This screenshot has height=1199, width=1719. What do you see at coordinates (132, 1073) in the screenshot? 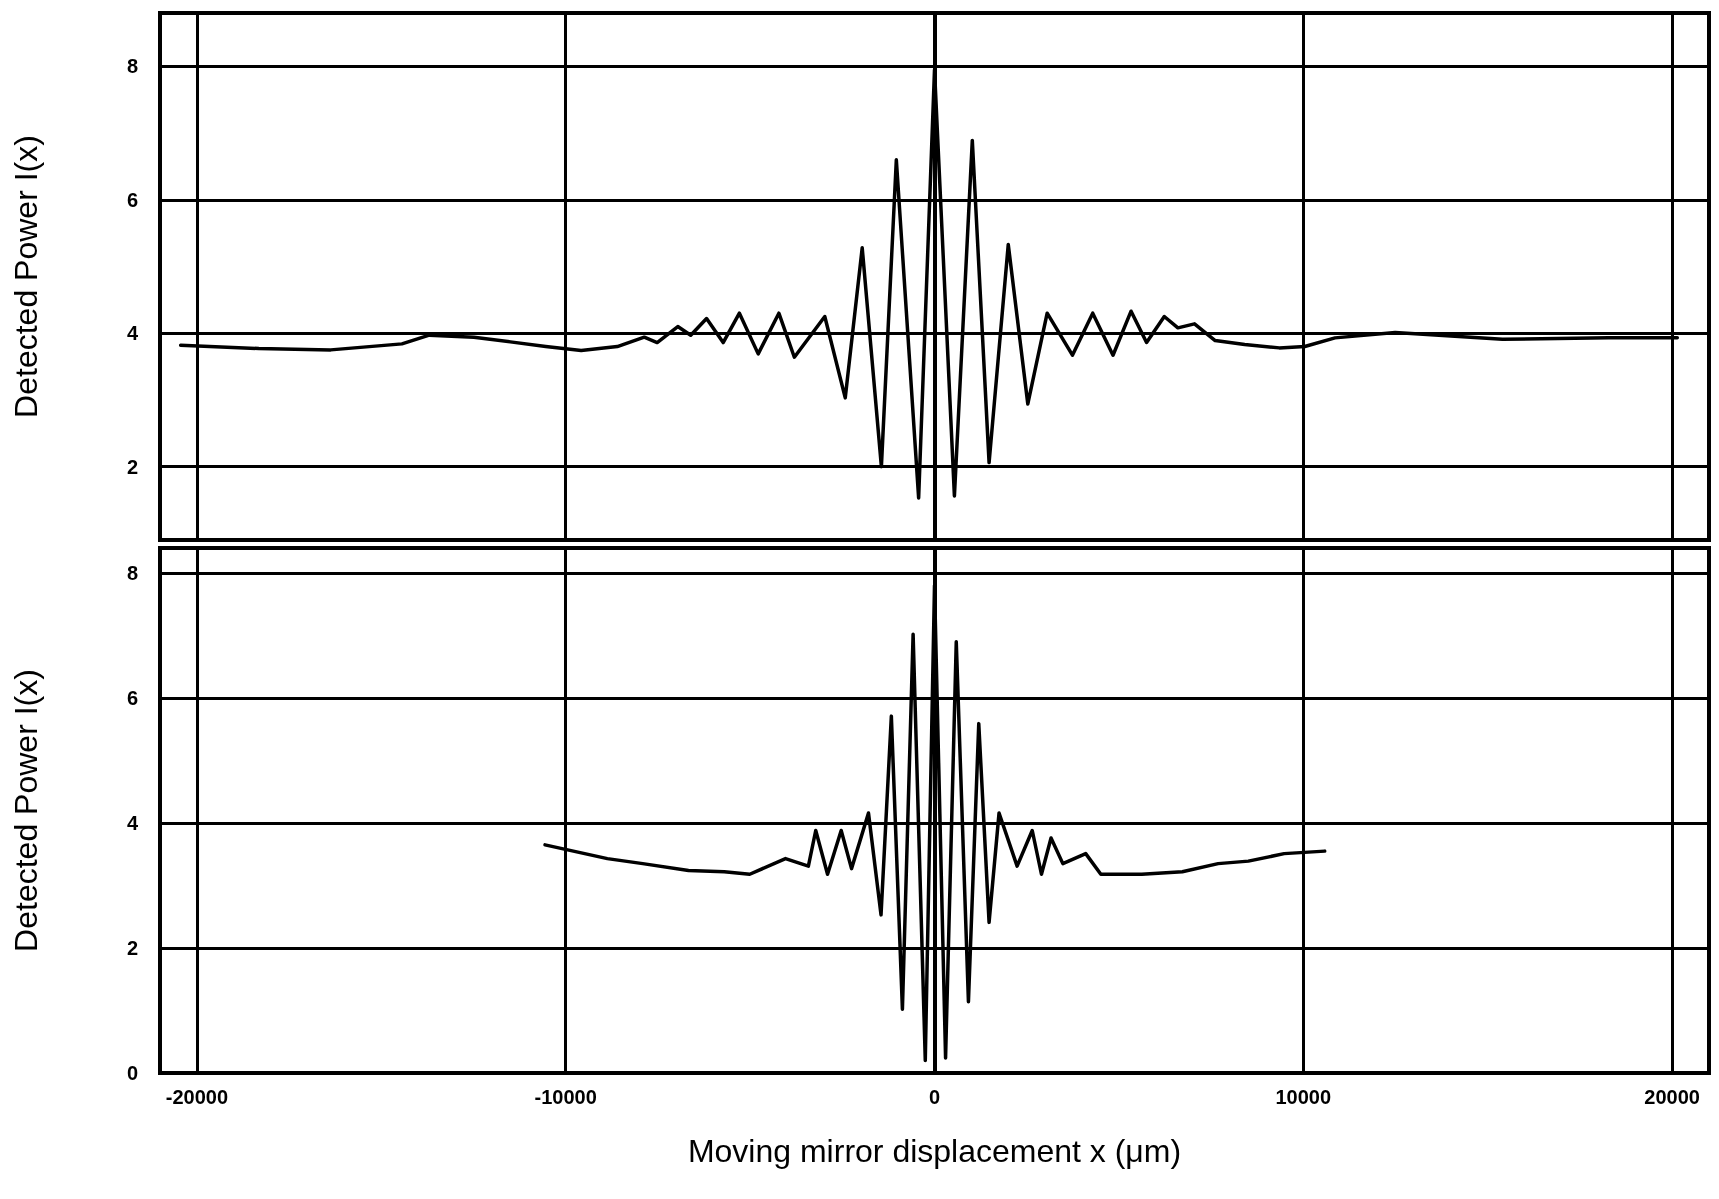
I see `y-tick-label: 0` at bounding box center [132, 1073].